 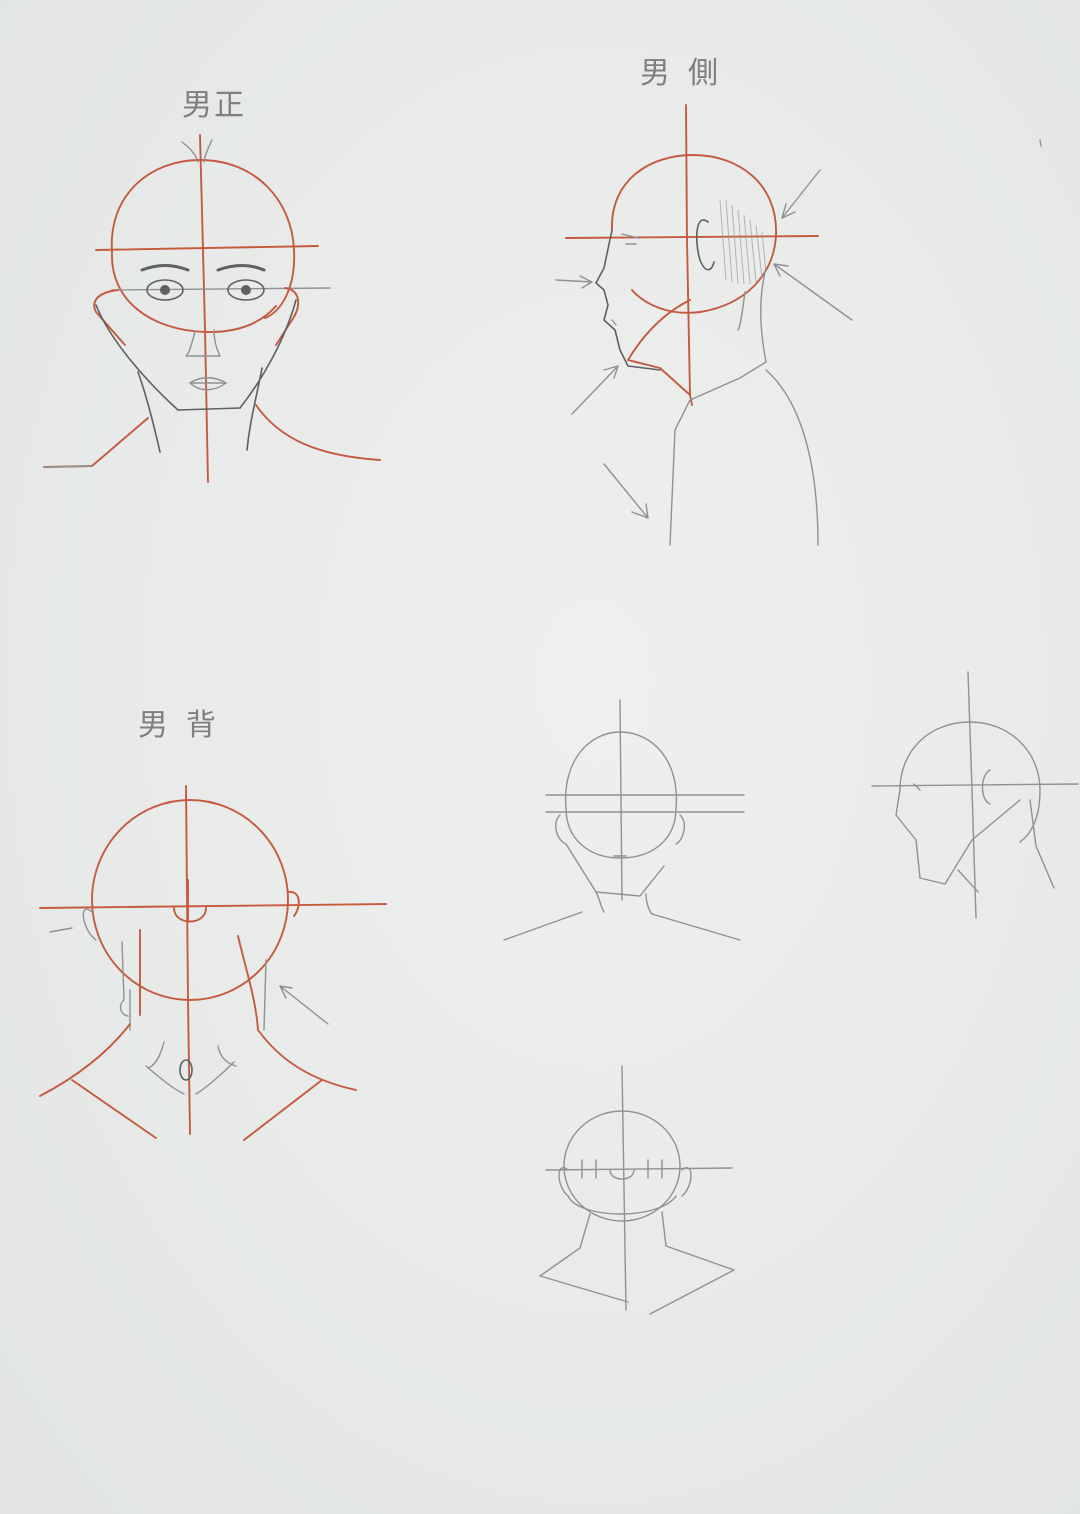 I want to click on arrow-nape, so click(x=813, y=292).